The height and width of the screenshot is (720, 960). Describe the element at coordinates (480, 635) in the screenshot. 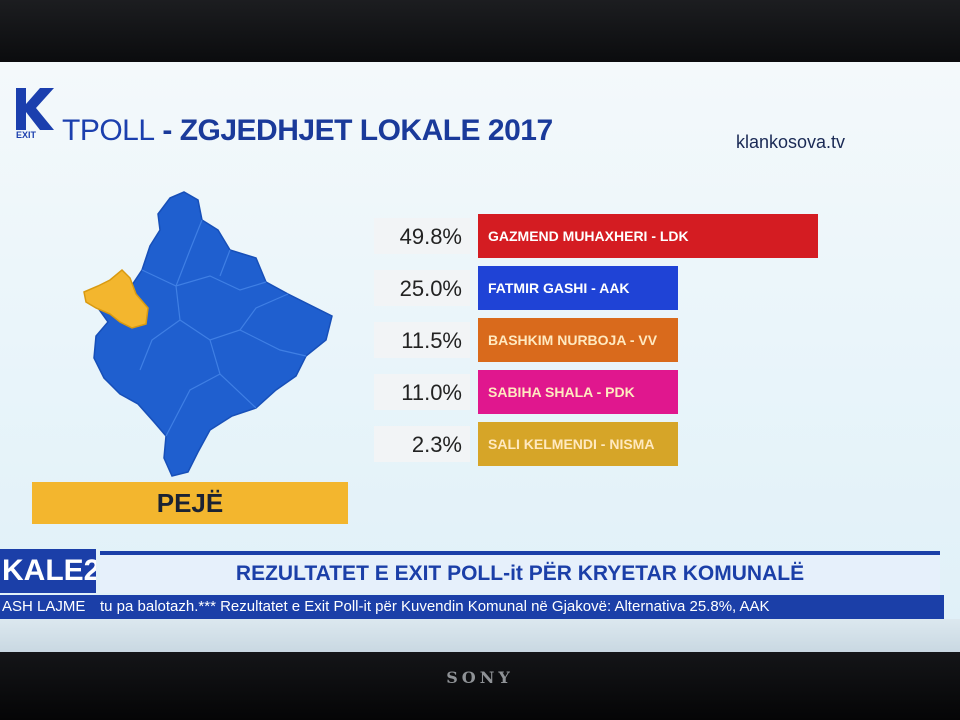

I see `screen-bottom-strip` at that location.